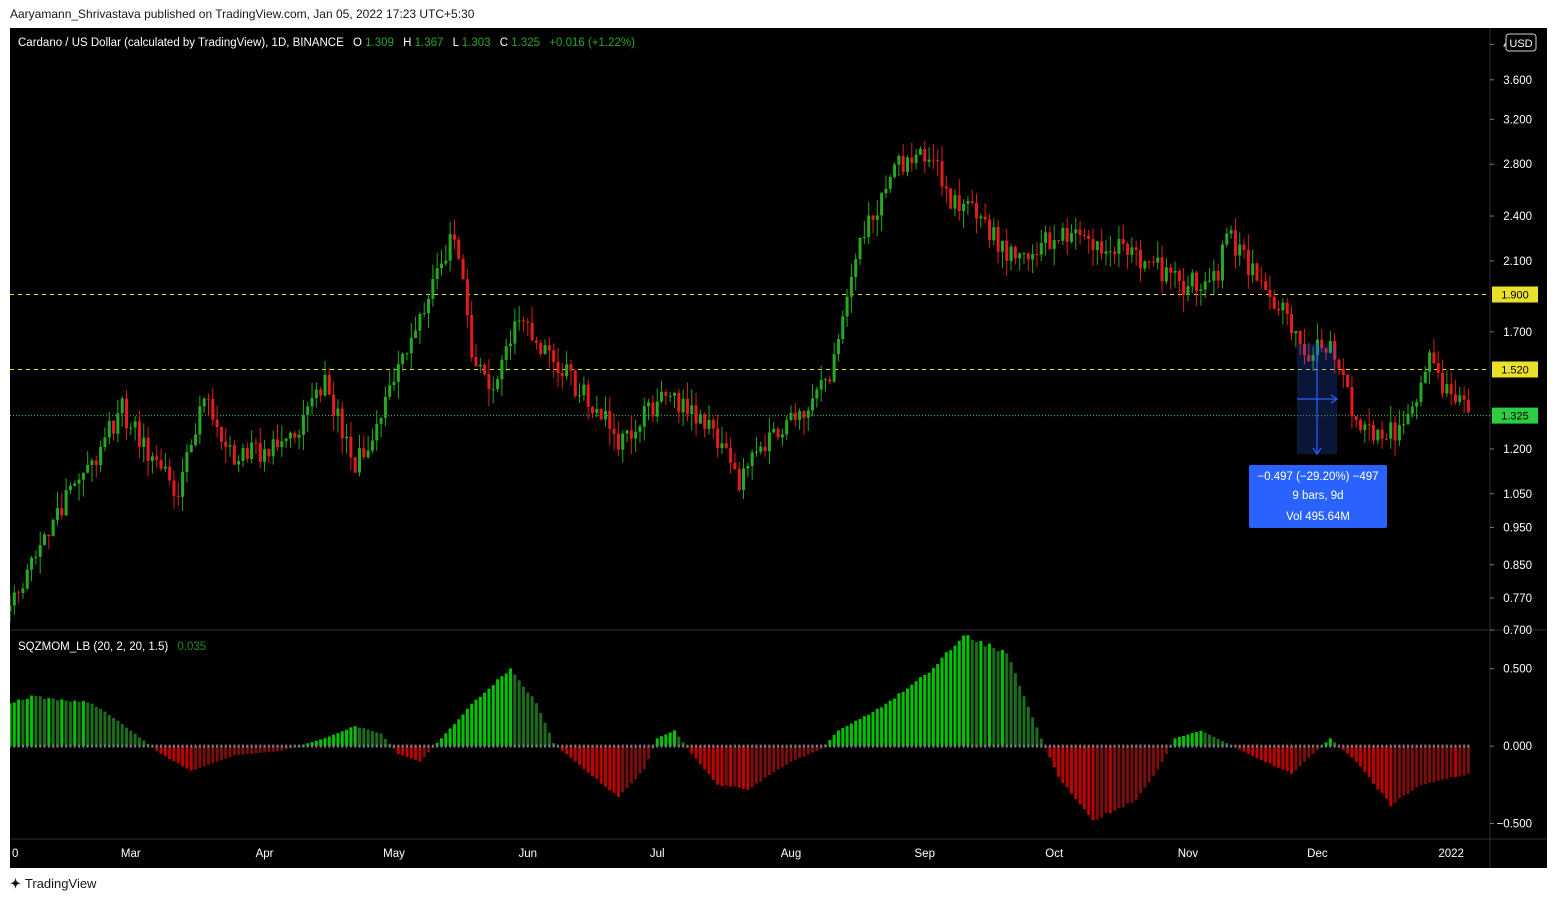 The image size is (1559, 902). Describe the element at coordinates (1317, 854) in the screenshot. I see `time-tick-label: Dec` at that location.